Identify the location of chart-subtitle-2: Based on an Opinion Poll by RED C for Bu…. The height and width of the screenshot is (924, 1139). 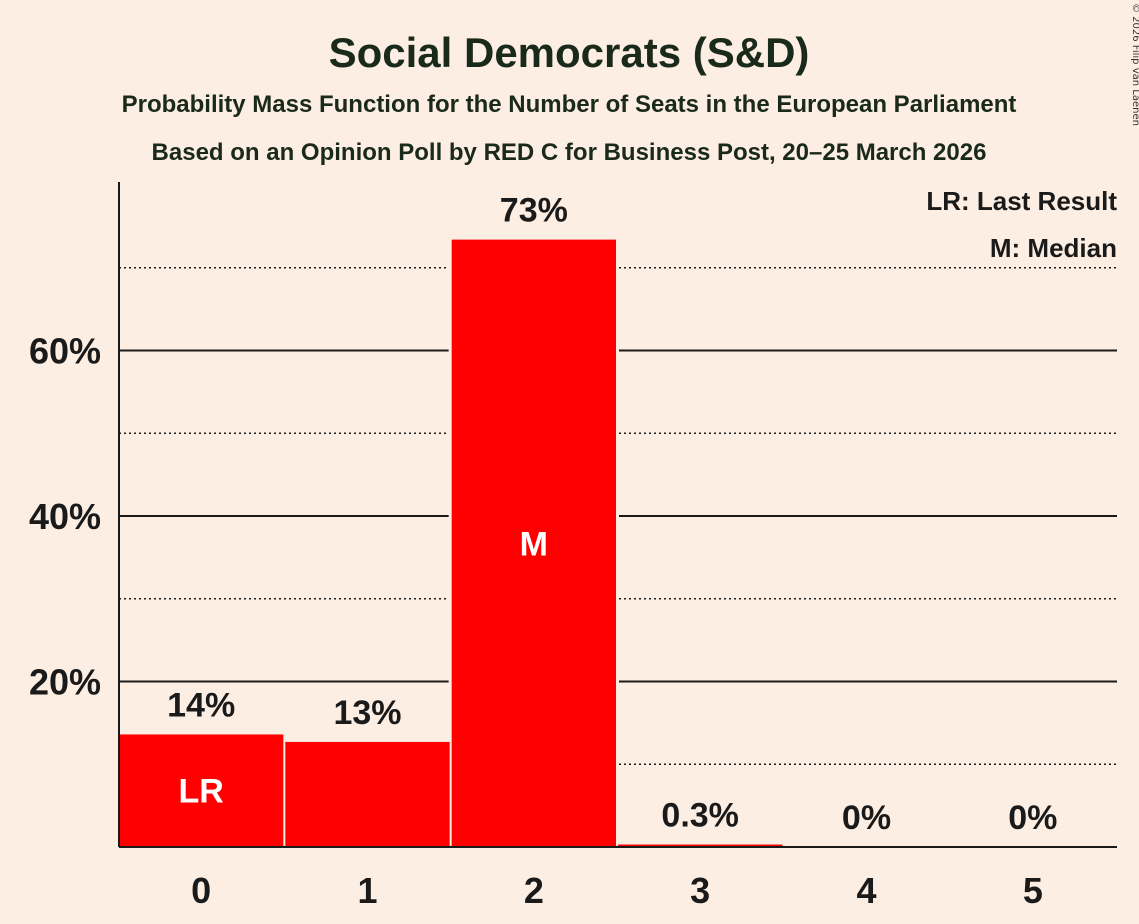
(569, 152).